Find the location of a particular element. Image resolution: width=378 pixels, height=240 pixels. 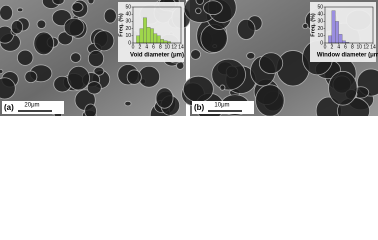

inset is located at coordinates (343, 32).